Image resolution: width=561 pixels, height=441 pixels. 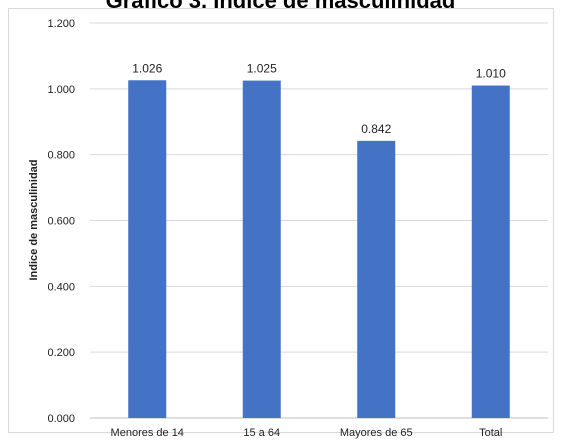 I want to click on data-label: 1.010, so click(x=491, y=74).